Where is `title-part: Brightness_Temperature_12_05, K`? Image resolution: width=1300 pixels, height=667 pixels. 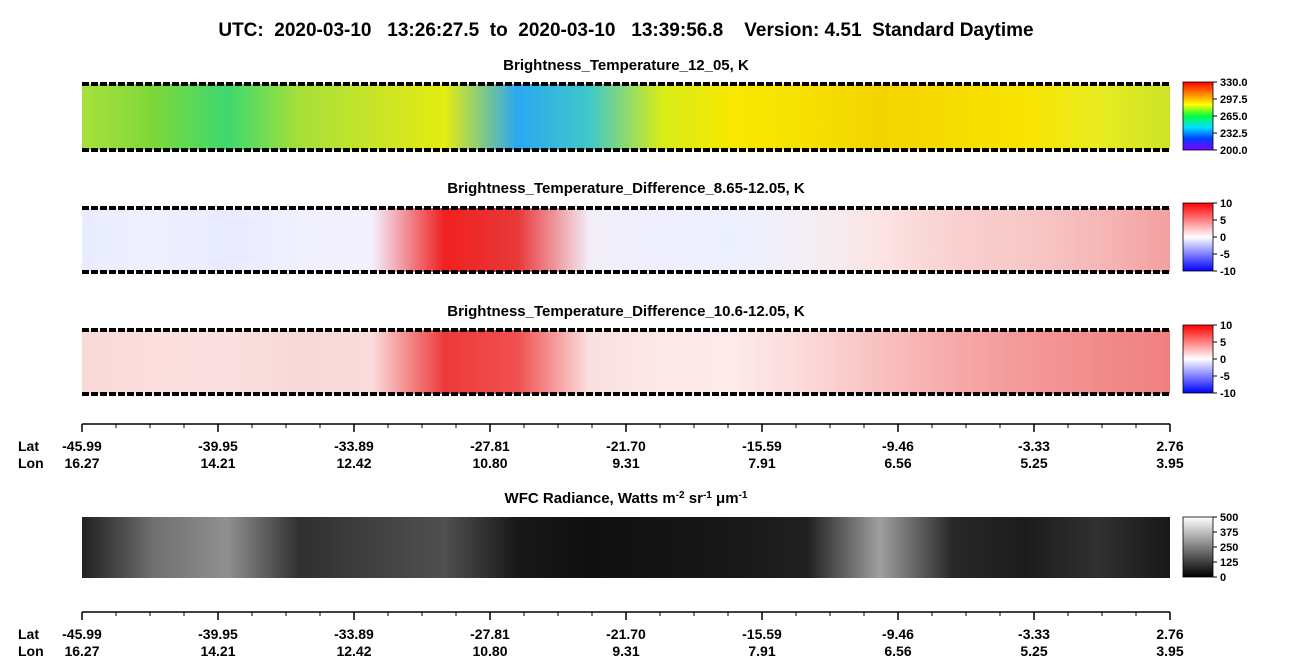
title-part: Brightness_Temperature_12_05, K is located at coordinates (626, 65).